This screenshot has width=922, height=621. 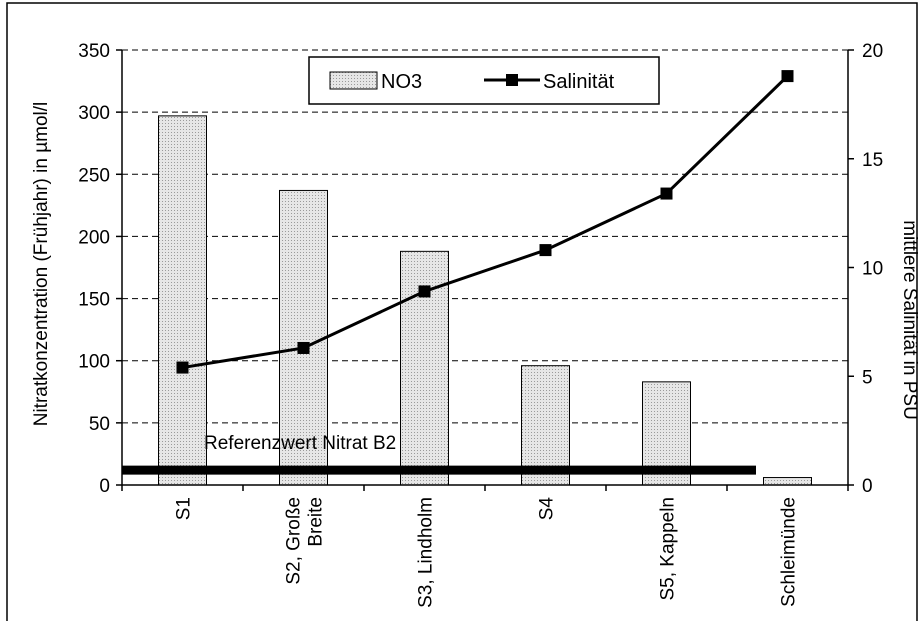 What do you see at coordinates (294, 541) in the screenshot?
I see `x-tick-label: S2, Große` at bounding box center [294, 541].